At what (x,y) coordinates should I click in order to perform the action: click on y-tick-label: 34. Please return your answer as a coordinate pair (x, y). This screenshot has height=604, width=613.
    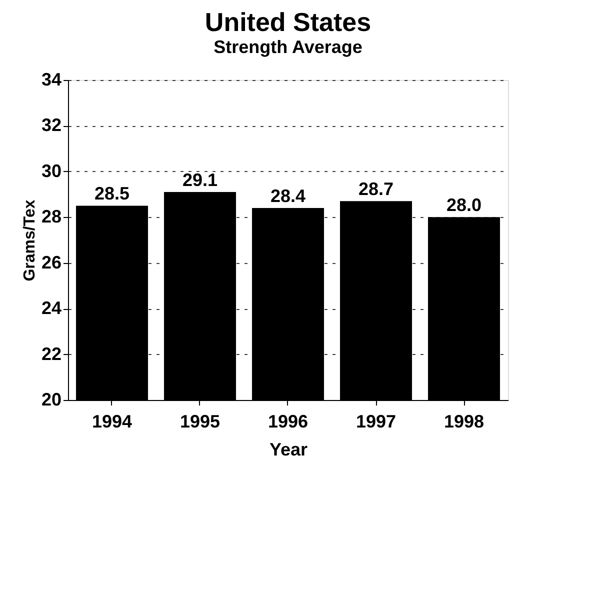
    Looking at the image, I should click on (51, 80).